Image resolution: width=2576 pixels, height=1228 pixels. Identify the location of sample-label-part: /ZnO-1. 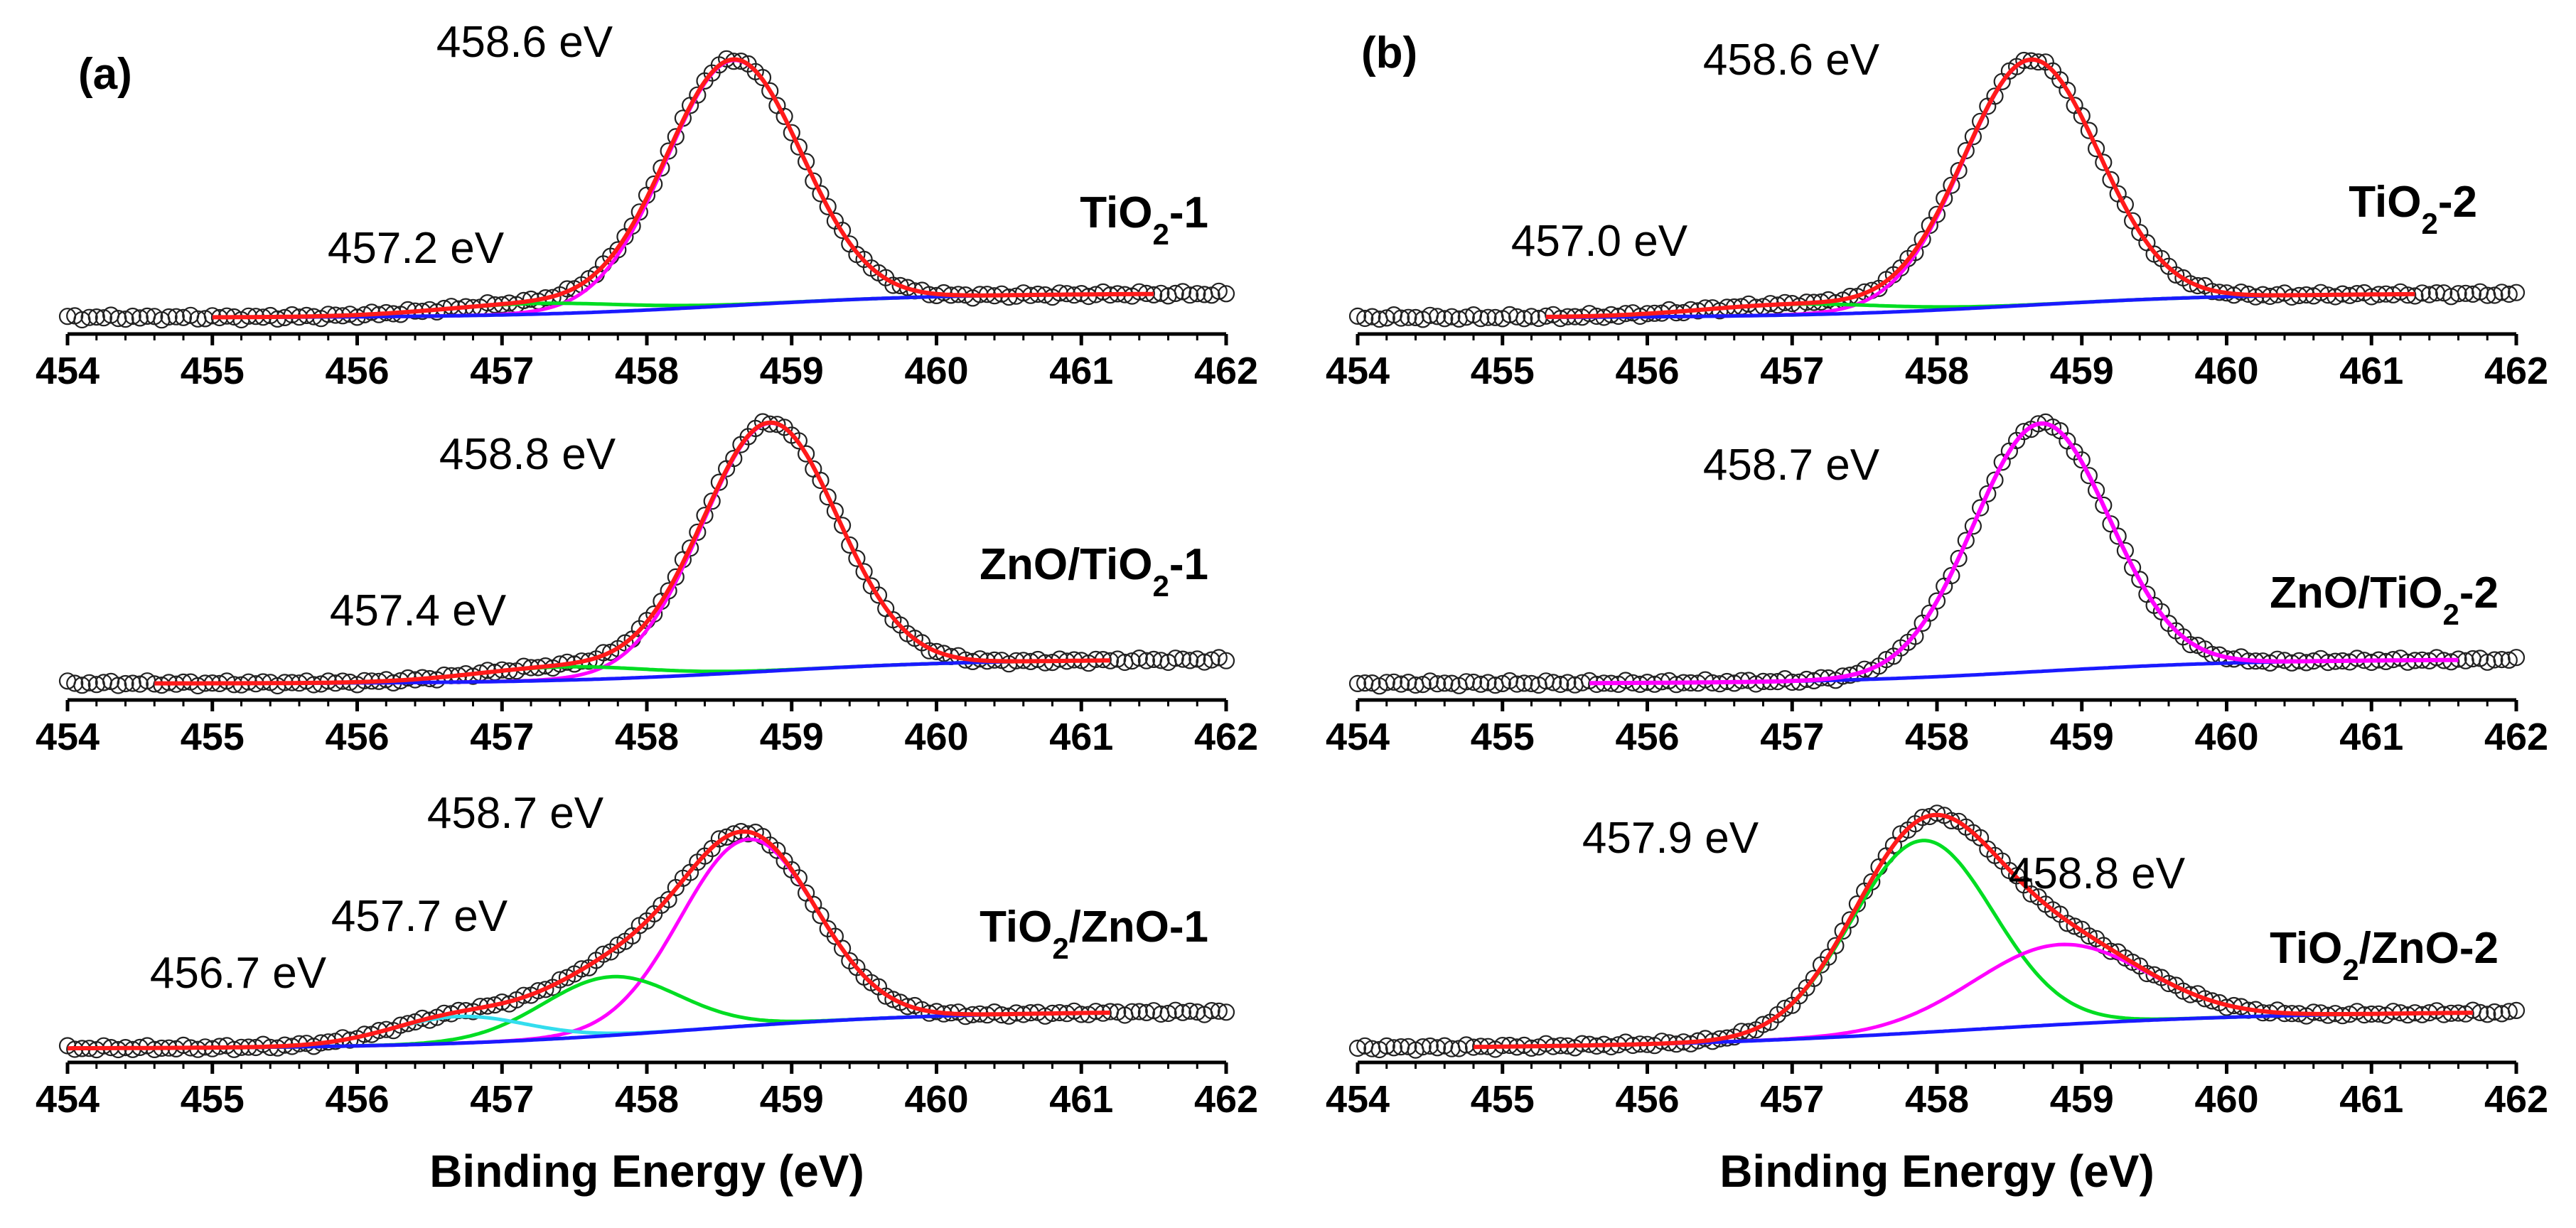
(1138, 927).